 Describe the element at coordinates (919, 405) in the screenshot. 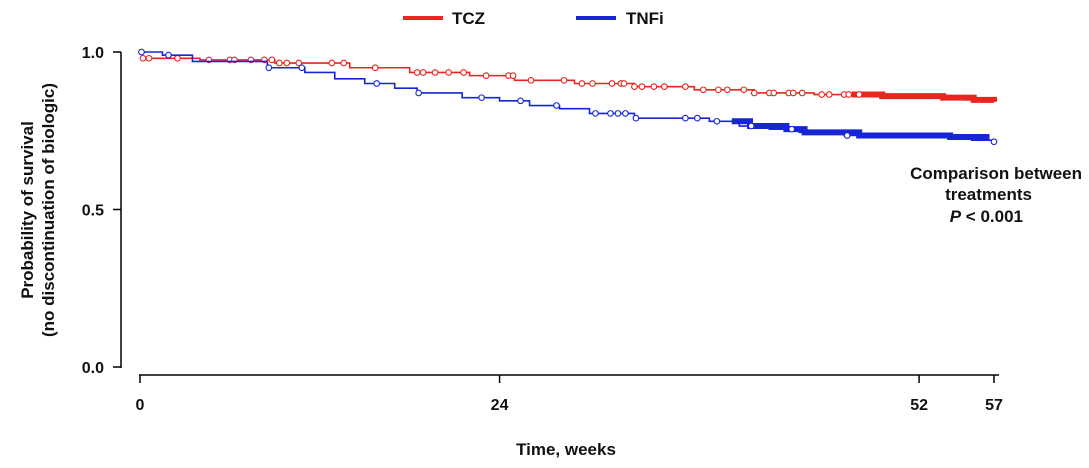

I see `x-tick-label: 52` at that location.